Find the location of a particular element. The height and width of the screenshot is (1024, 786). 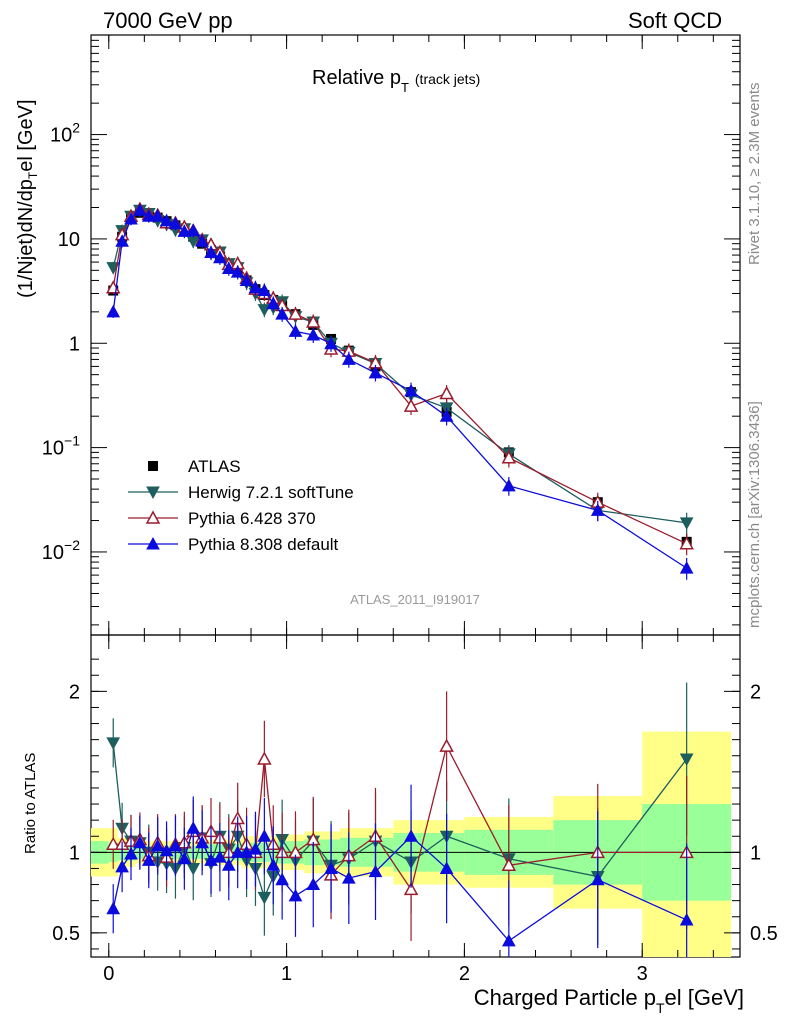

legend-marker-herwig-7-2-1-softtune is located at coordinates (153, 493).